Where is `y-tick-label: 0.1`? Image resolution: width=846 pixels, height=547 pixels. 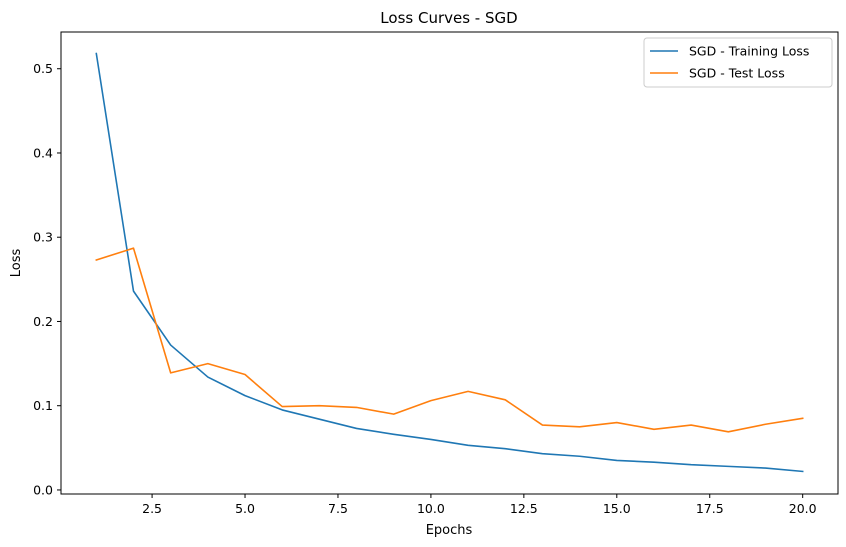
y-tick-label: 0.1 is located at coordinates (43, 405).